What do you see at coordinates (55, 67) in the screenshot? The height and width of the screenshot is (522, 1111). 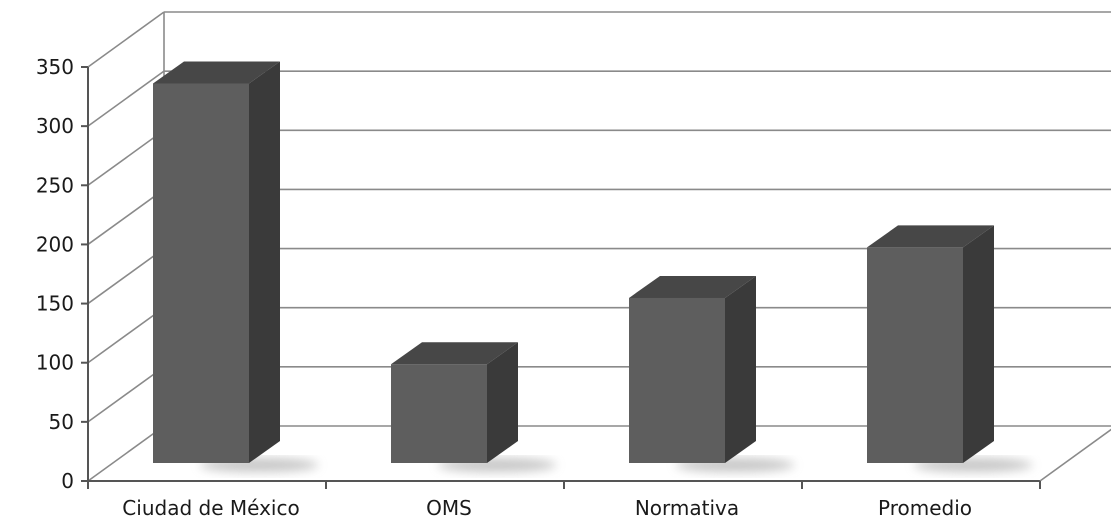 I see `y-tick-label: 350` at bounding box center [55, 67].